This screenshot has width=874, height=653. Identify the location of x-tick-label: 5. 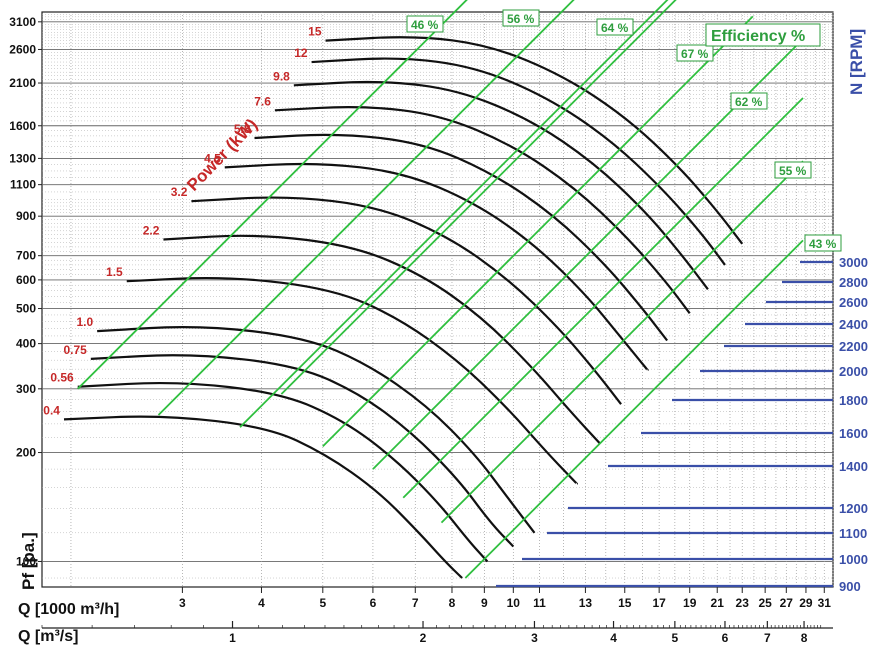
(322, 603).